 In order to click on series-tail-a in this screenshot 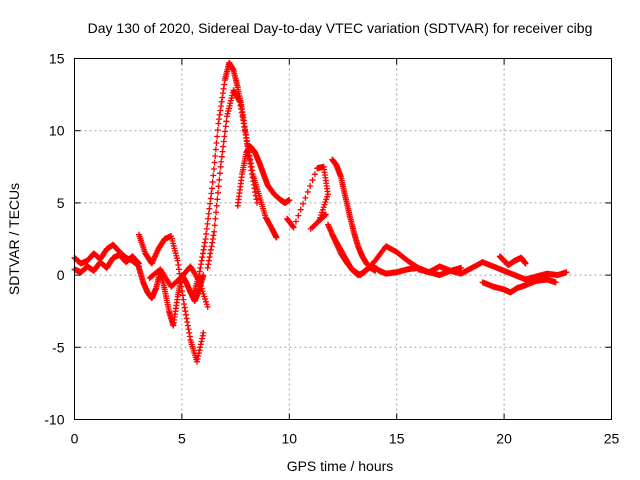, I will do `click(492, 271)`.